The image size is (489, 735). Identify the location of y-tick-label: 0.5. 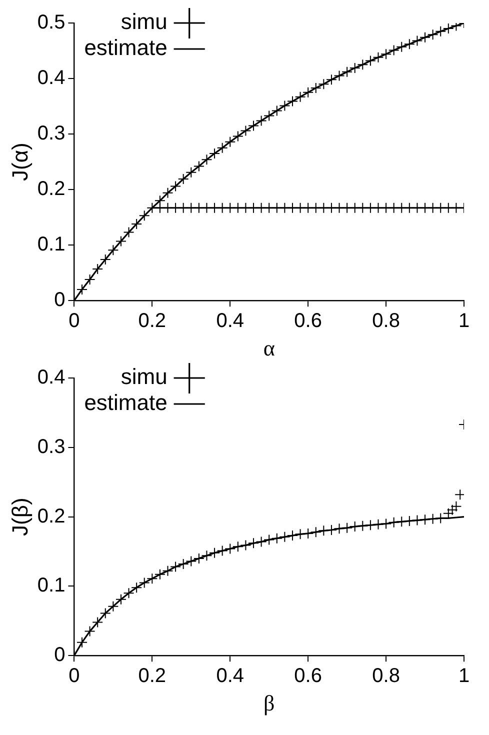
(51, 23).